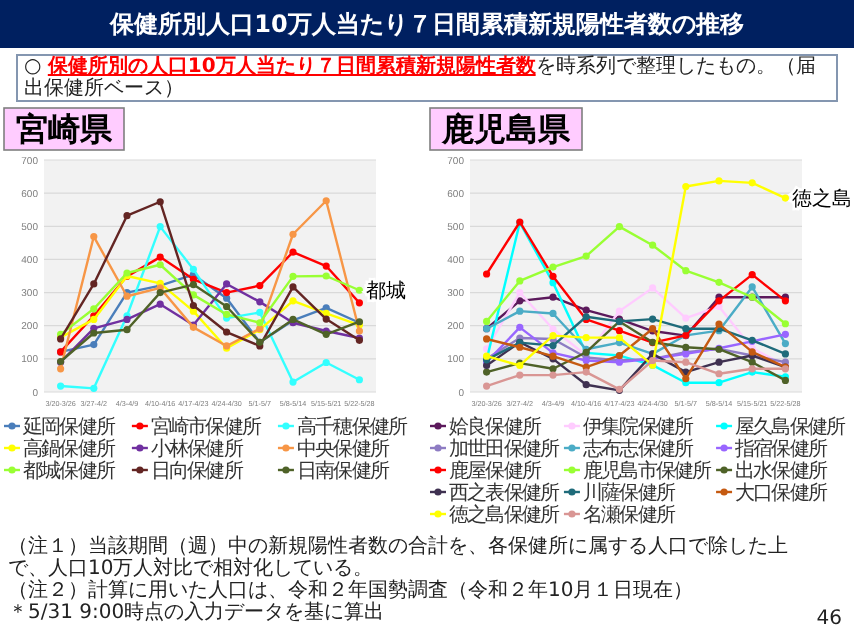 This screenshot has height=640, width=854. What do you see at coordinates (399, 558) in the screenshot?
I see `text: （注１）当該期間（週）中の新規陽性者数の合計を、各保健所に属する人口で除した上で、人口10万人対比で相対化している。` at bounding box center [399, 558].